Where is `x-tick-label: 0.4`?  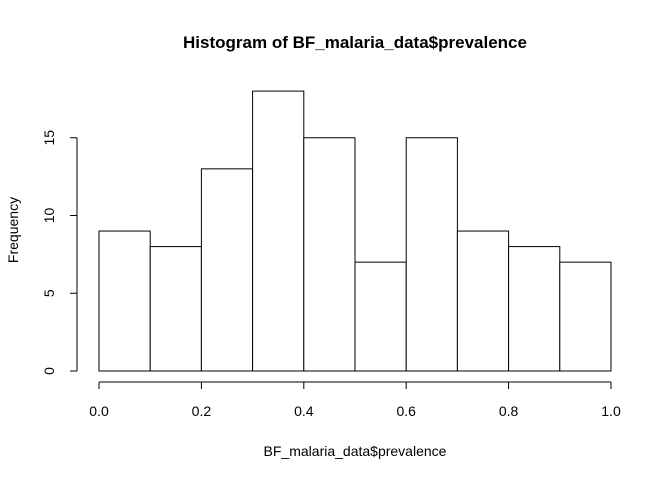 x-tick-label: 0.4 is located at coordinates (304, 411).